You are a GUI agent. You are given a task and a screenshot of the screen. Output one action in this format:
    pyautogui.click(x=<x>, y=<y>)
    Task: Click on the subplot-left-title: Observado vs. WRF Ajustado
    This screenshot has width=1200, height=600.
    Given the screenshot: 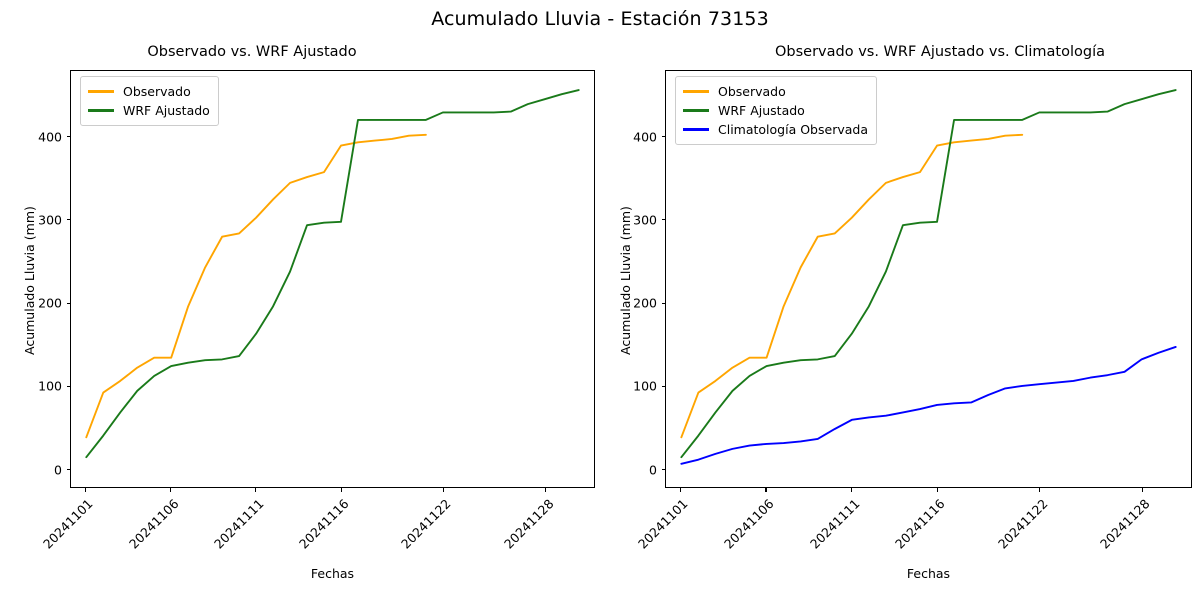 What is the action you would take?
    pyautogui.click(x=252, y=52)
    